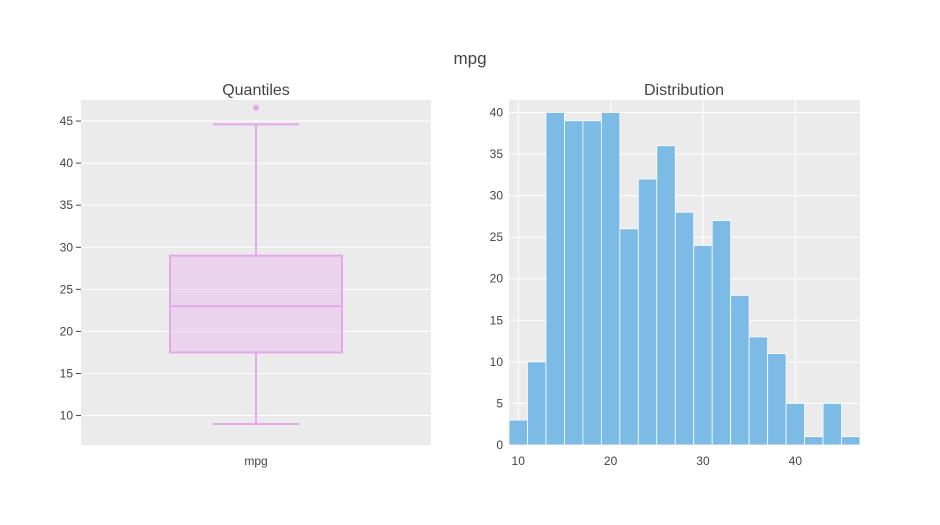  I want to click on box-y-tick-label: 45, so click(67, 121).